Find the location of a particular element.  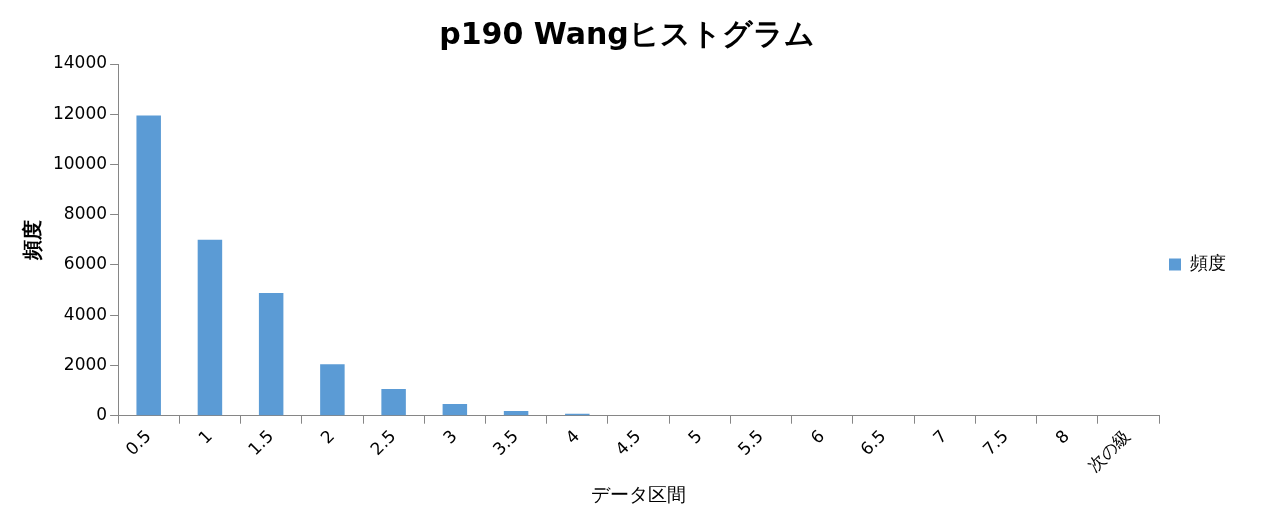

x-tick-label: 2.5 is located at coordinates (383, 442).